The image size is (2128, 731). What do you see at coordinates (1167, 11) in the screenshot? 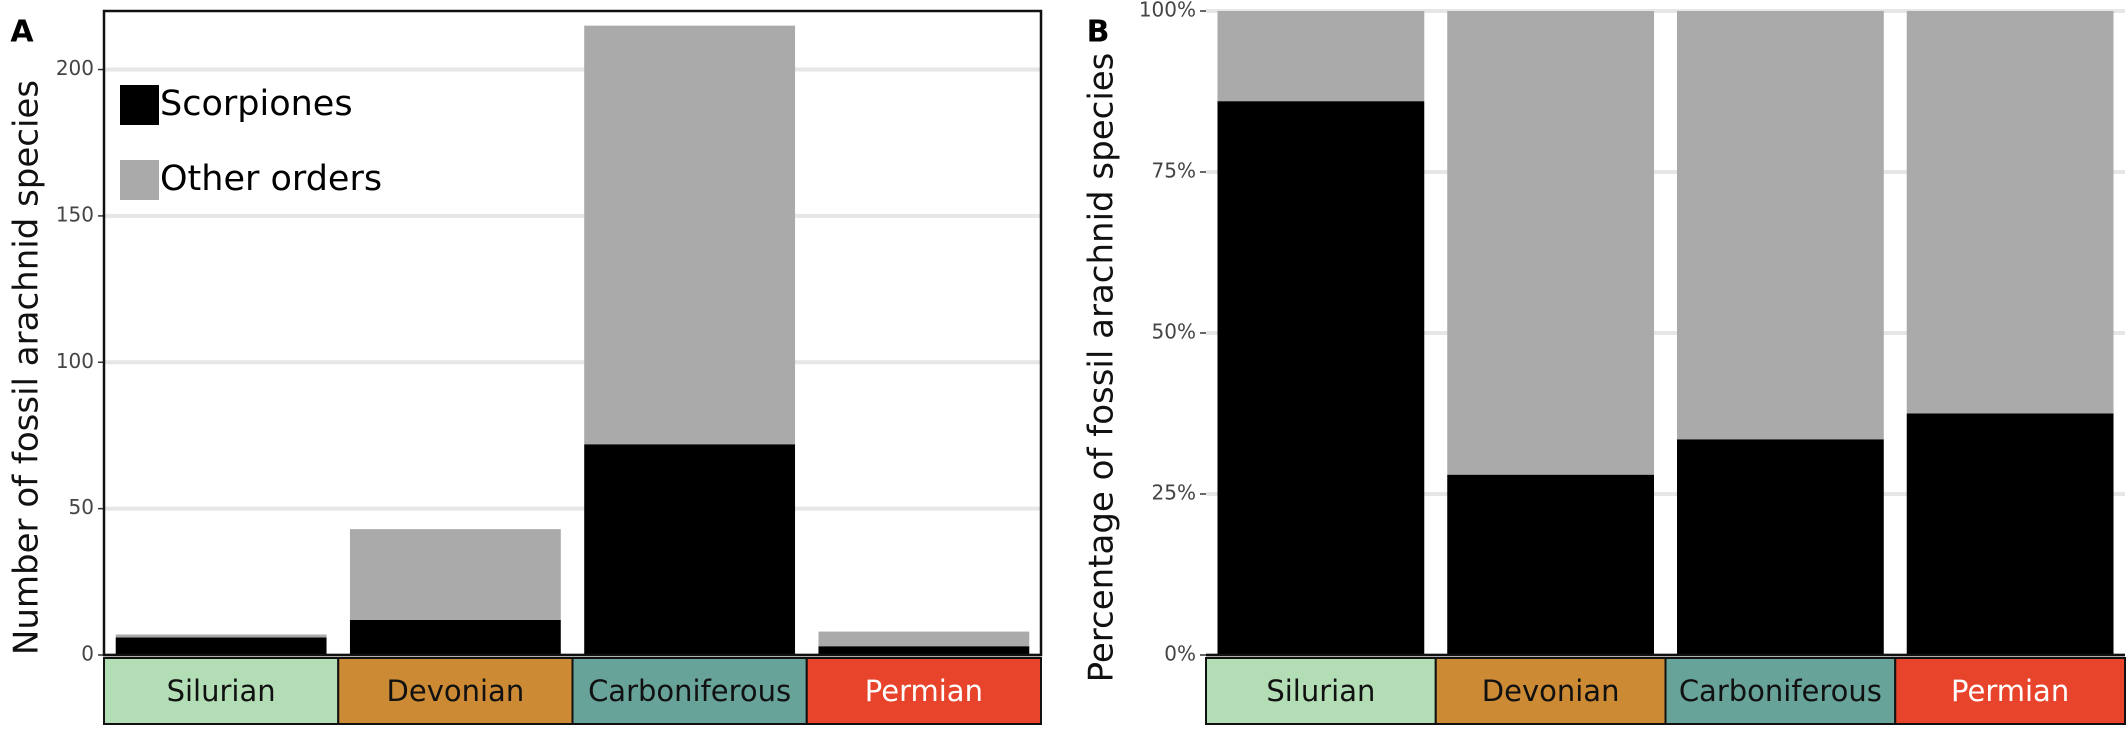
I see `y-tick-label: 100%` at bounding box center [1167, 11].